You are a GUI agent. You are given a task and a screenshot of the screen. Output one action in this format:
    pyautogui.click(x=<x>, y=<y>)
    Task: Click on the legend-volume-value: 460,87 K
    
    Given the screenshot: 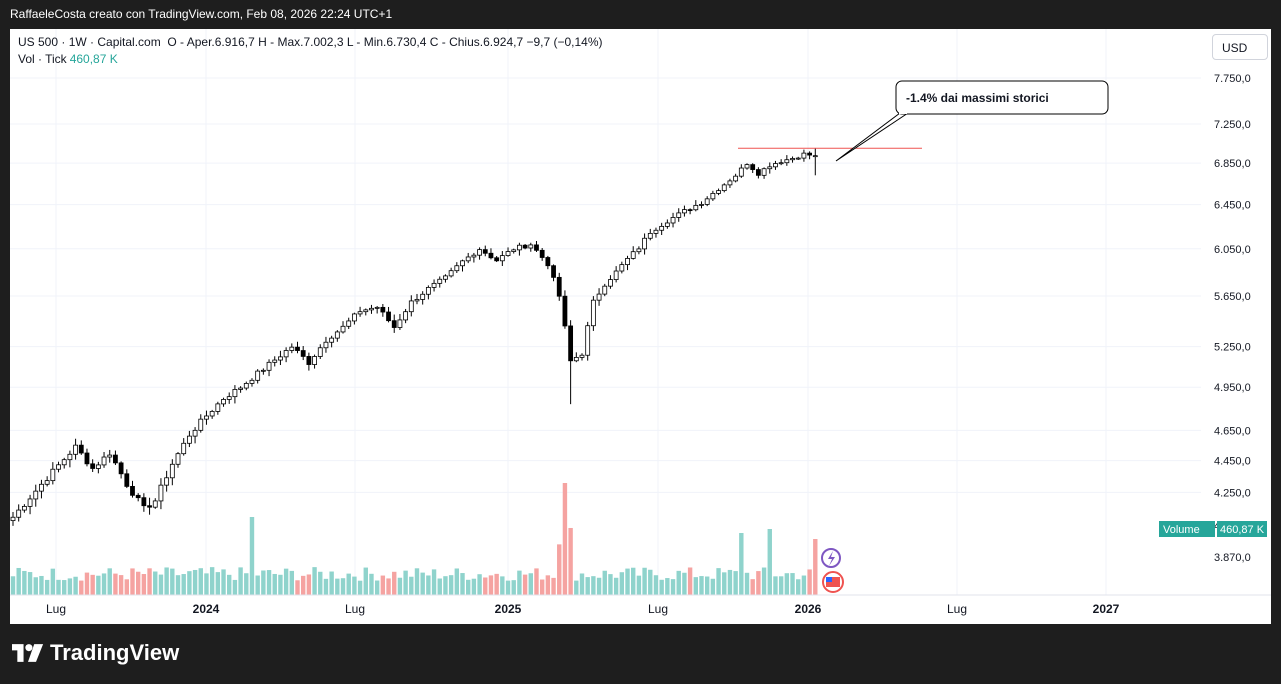 What is the action you would take?
    pyautogui.click(x=93, y=59)
    